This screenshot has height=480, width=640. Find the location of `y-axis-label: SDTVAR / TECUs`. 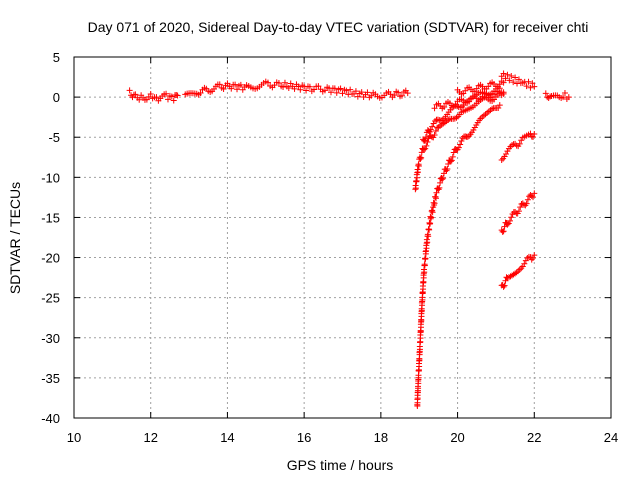

y-axis-label: SDTVAR / TECUs is located at coordinates (15, 238).